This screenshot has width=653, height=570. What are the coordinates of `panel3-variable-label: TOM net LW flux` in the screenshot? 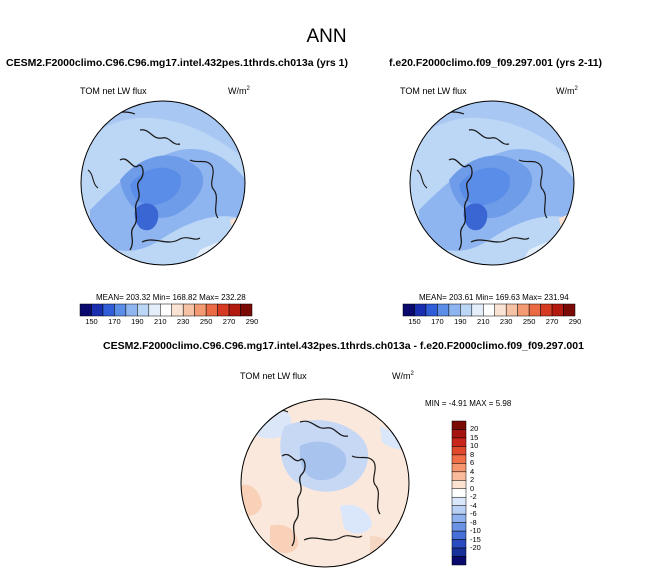 It's located at (273, 376).